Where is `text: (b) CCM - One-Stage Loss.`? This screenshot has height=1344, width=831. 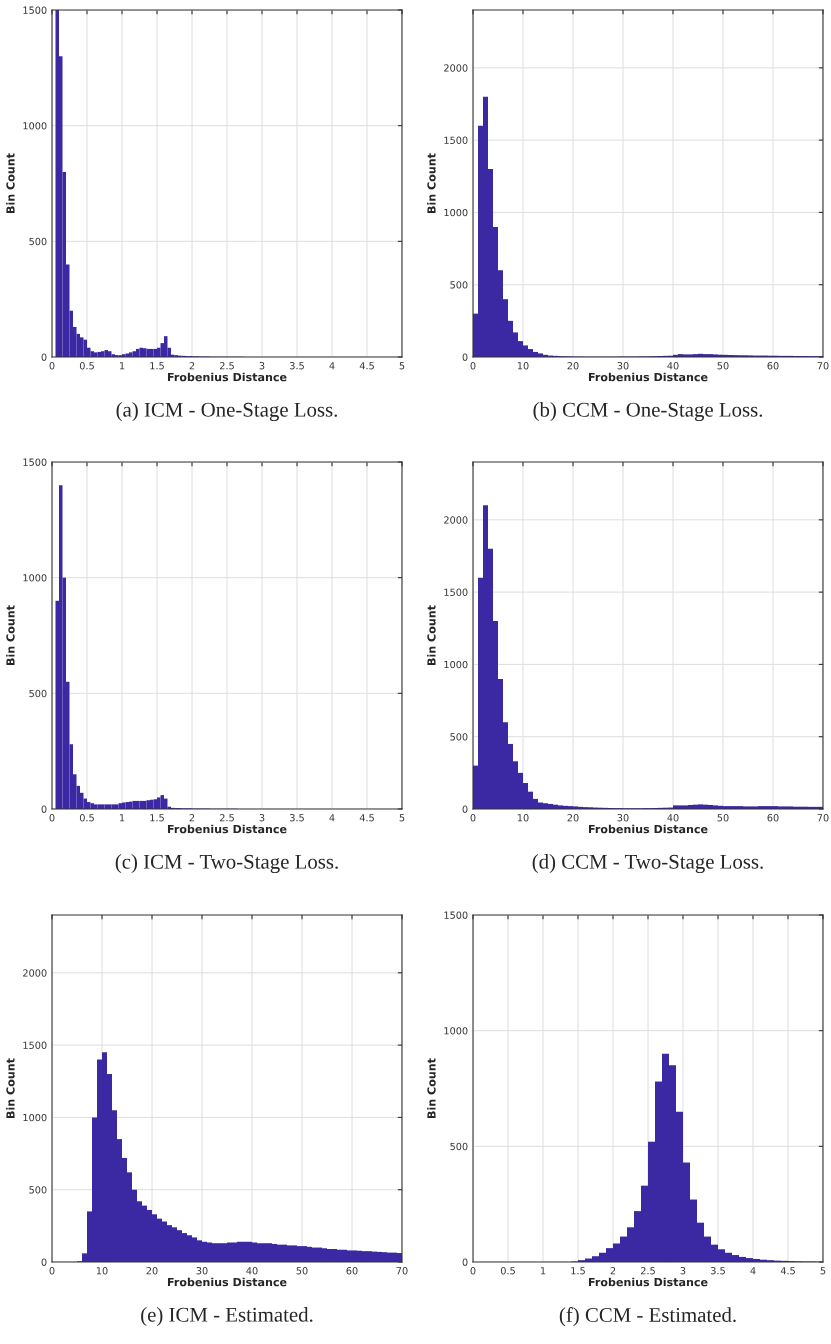 text: (b) CCM - One-Stage Loss. is located at coordinates (648, 412).